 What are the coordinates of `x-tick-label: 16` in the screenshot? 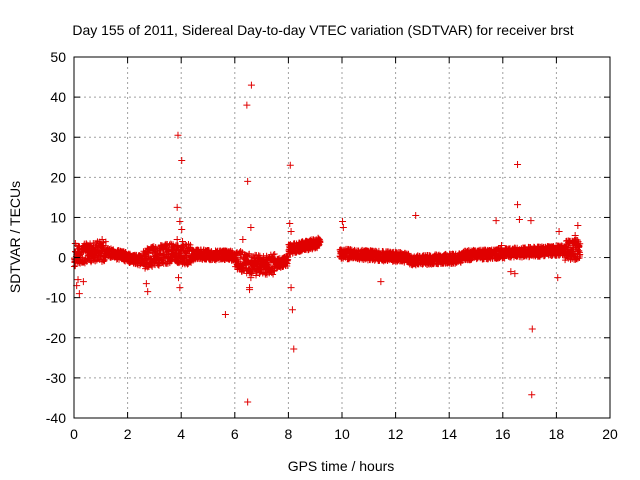 It's located at (503, 434).